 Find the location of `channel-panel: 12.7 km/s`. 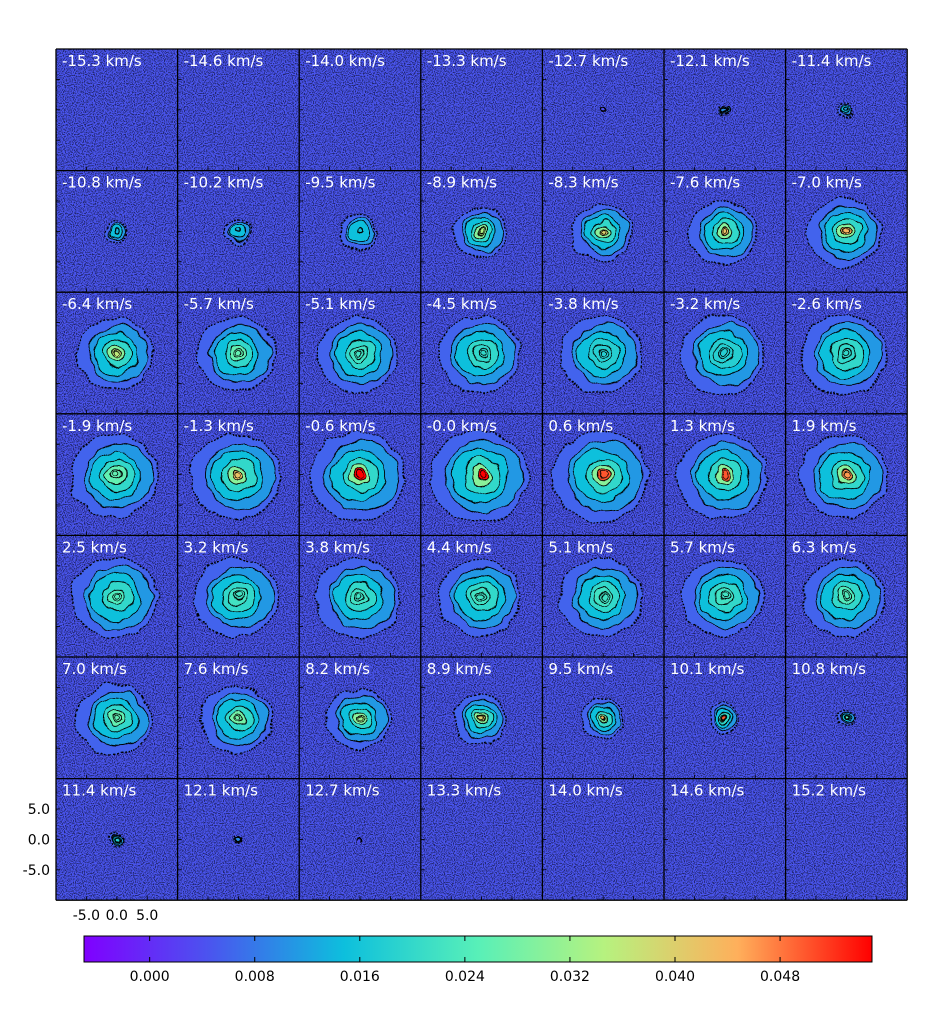

channel-panel: 12.7 km/s is located at coordinates (360, 839).